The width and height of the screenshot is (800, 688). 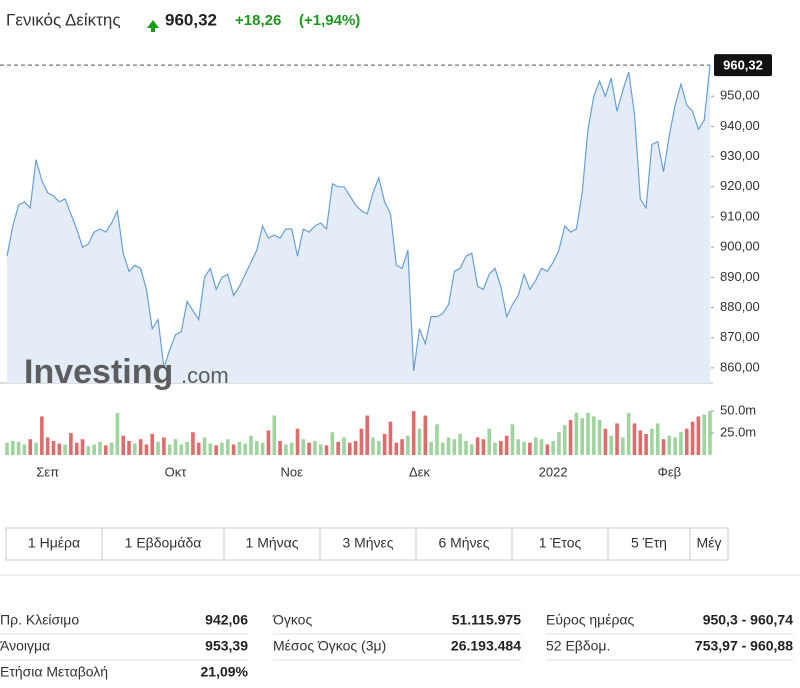 I want to click on y-tick-label: 900,00, so click(x=740, y=246).